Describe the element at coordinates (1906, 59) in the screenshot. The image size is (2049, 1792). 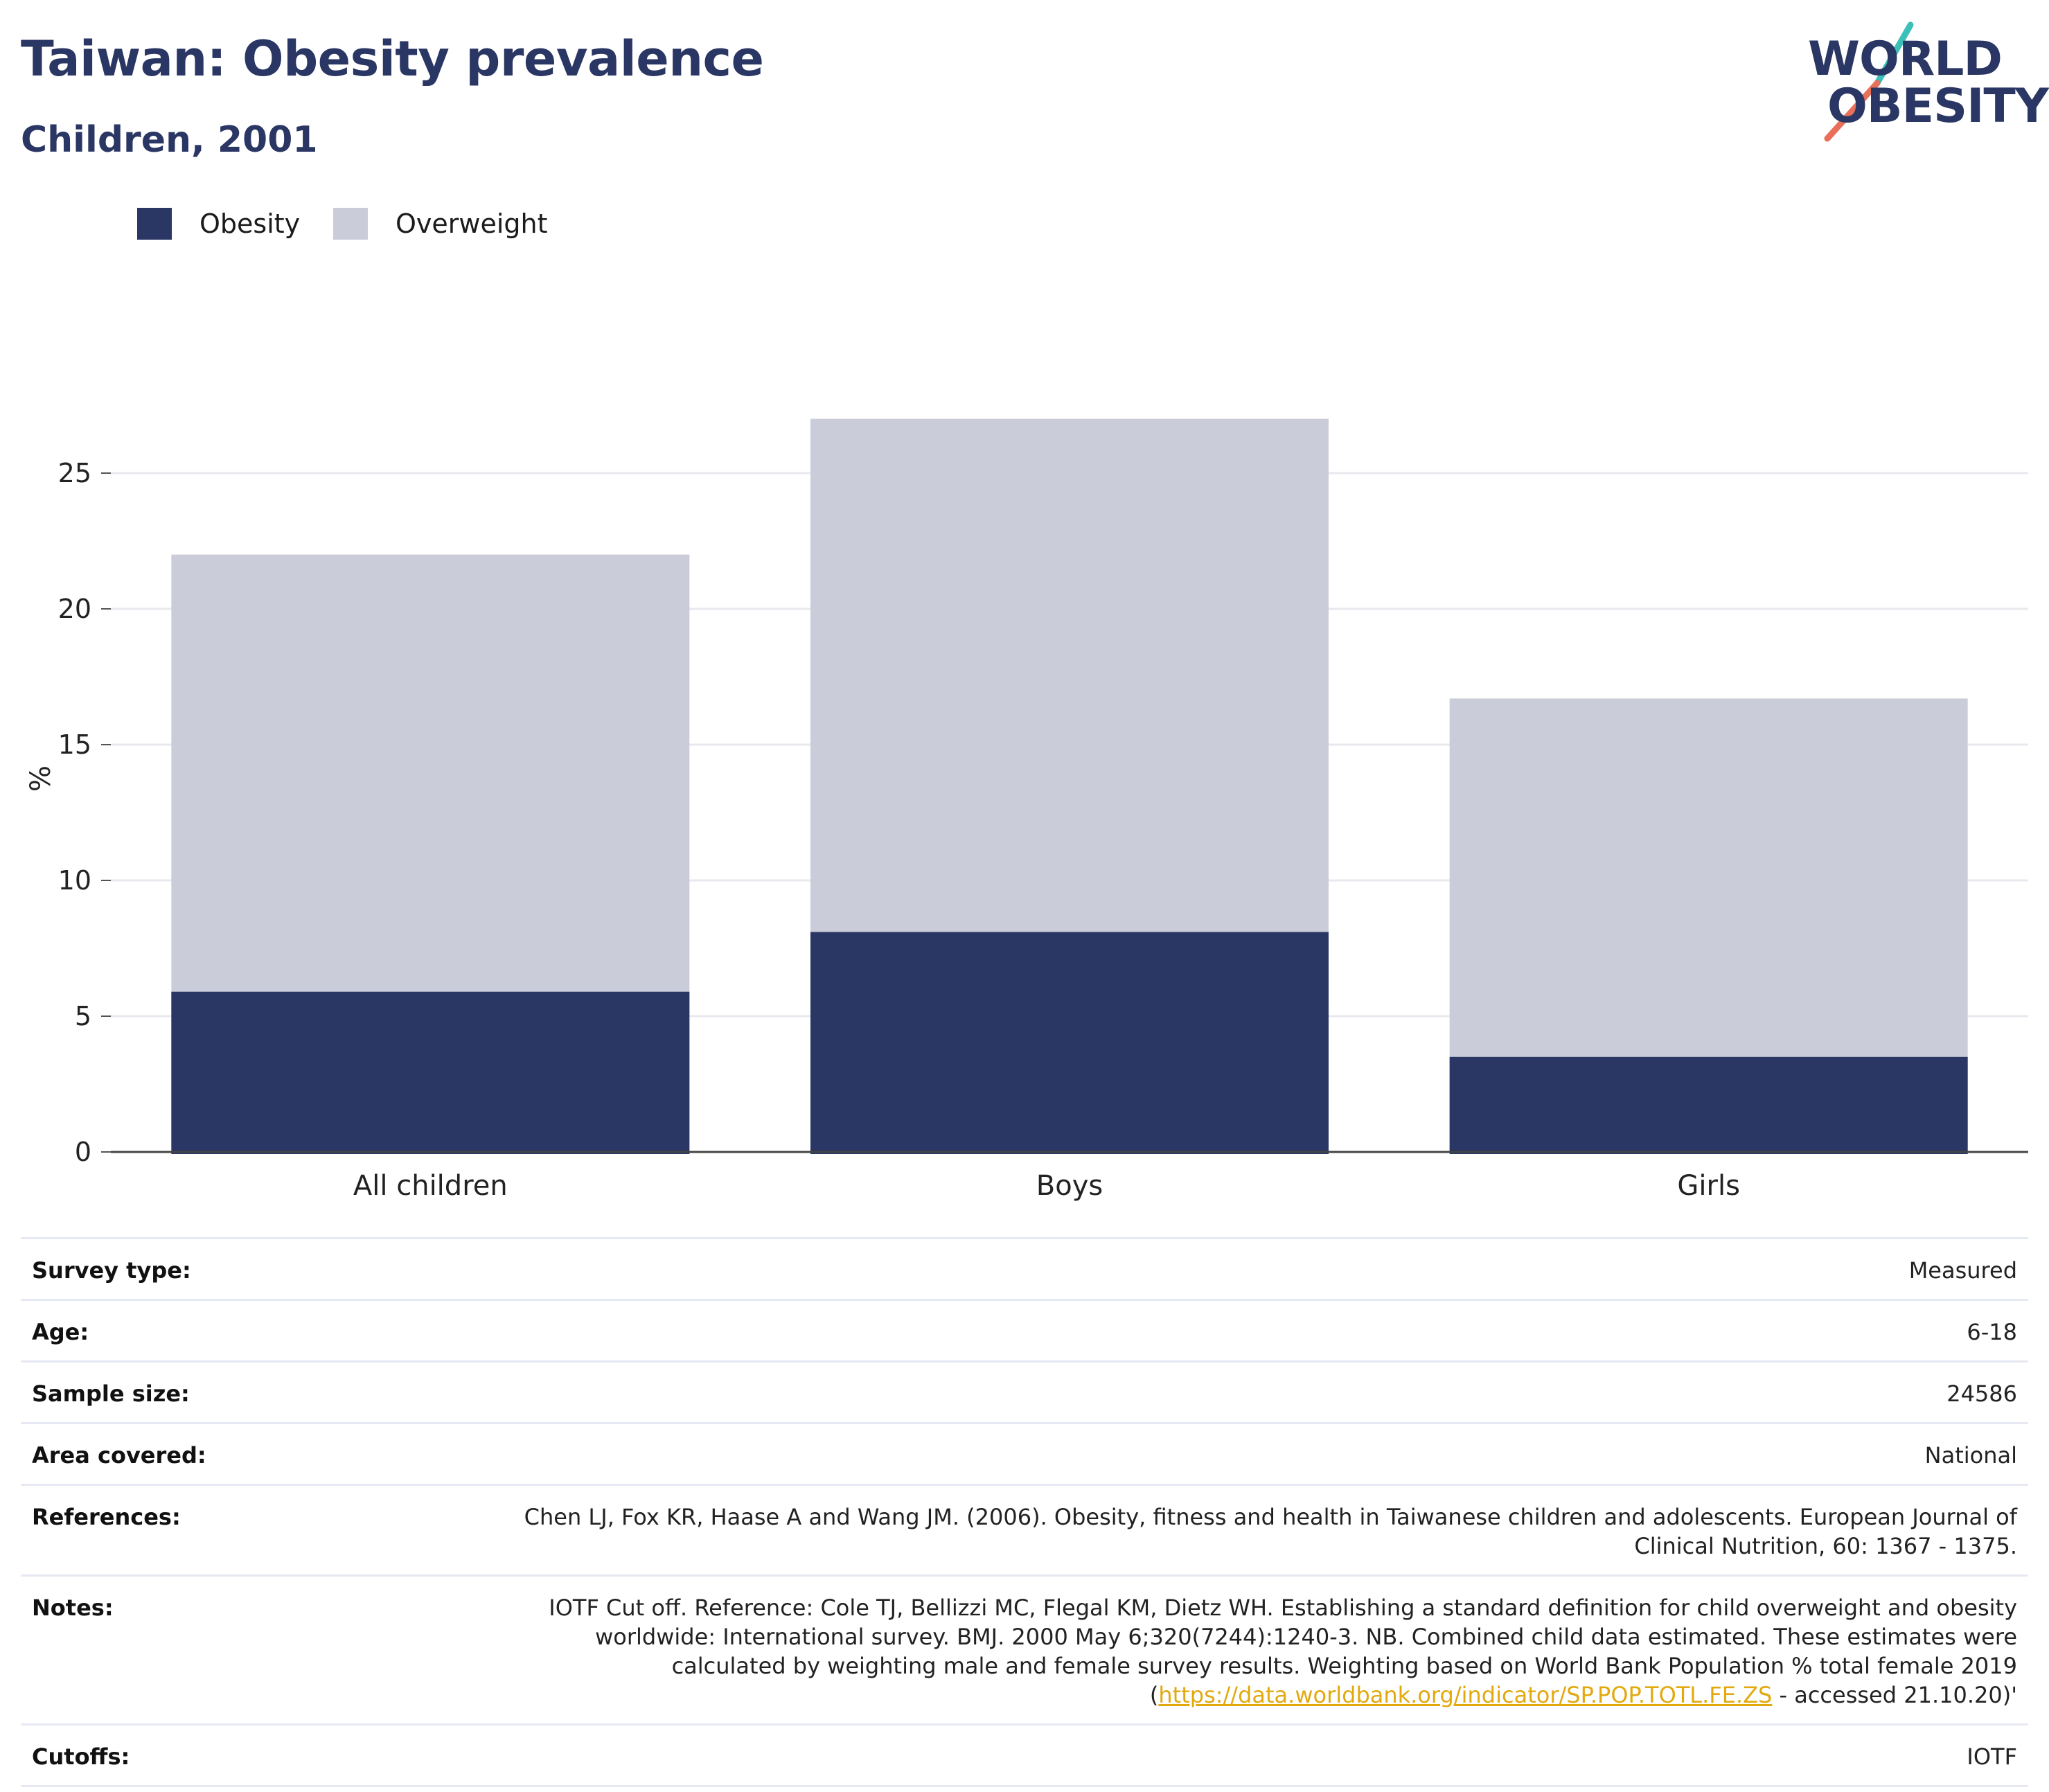
I see `logo-text-world: WORLD` at that location.